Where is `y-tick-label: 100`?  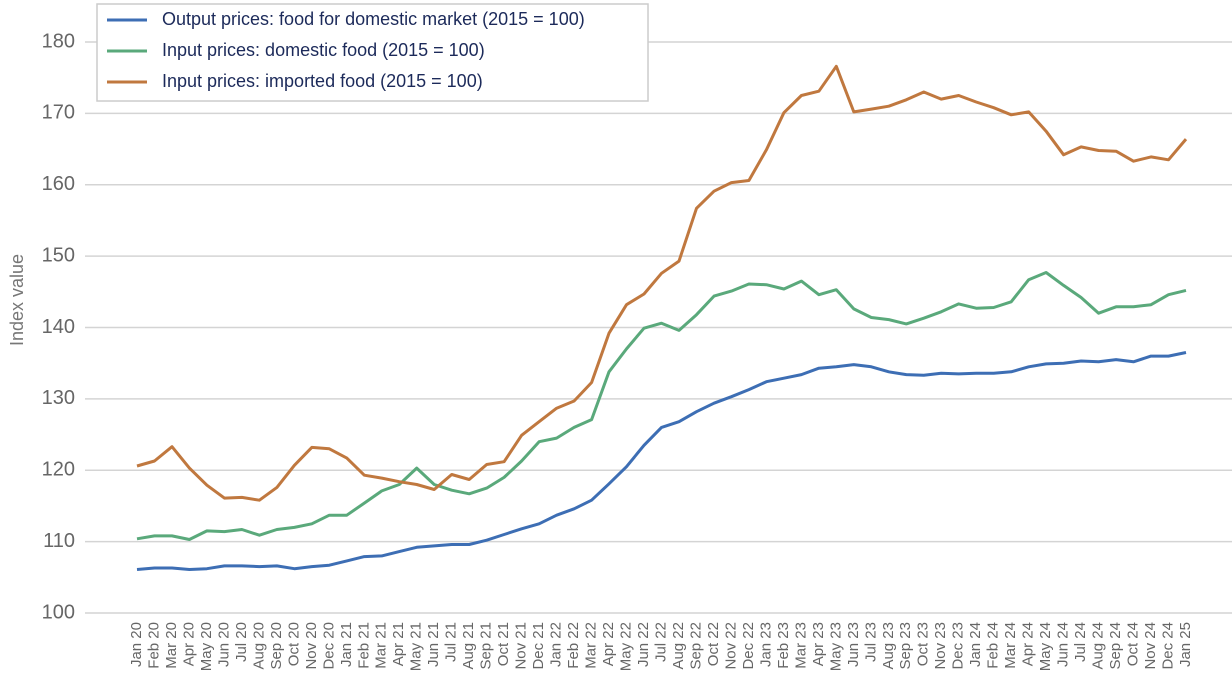
y-tick-label: 100 is located at coordinates (58, 612).